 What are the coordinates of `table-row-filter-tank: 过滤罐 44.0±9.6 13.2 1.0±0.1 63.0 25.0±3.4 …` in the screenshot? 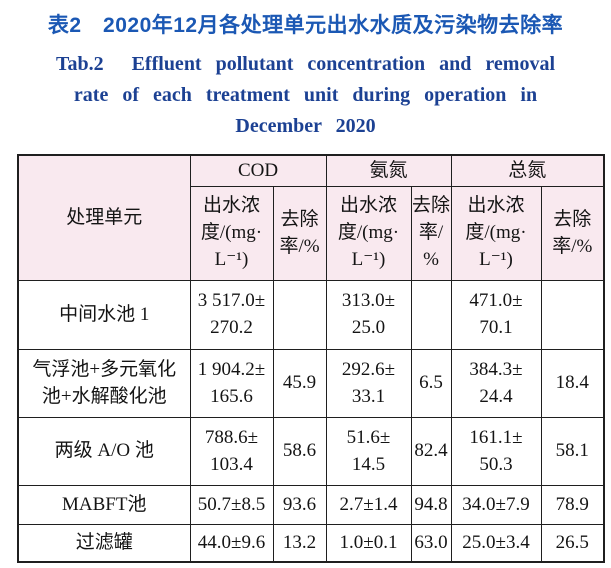 It's located at (311, 543).